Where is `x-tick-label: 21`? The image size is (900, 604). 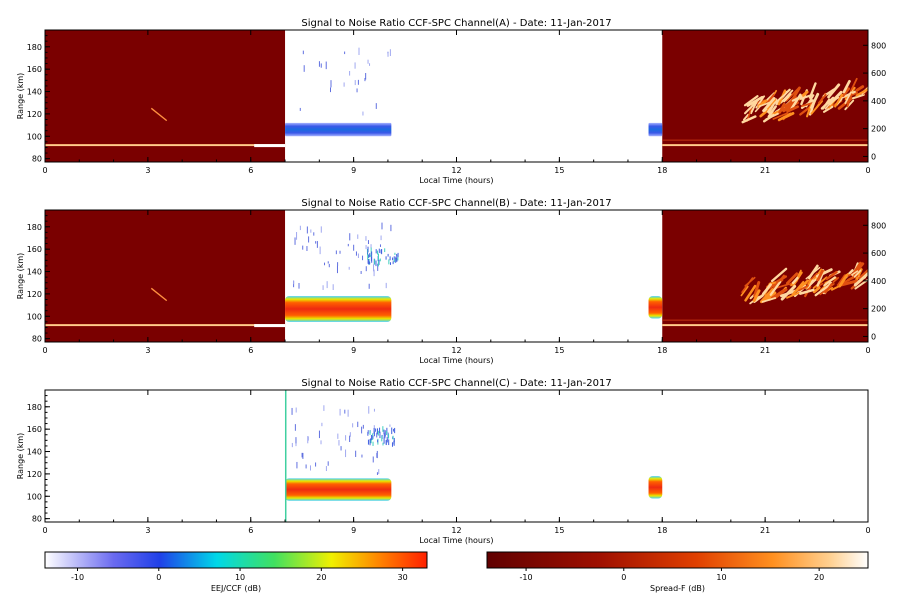 x-tick-label: 21 is located at coordinates (765, 530).